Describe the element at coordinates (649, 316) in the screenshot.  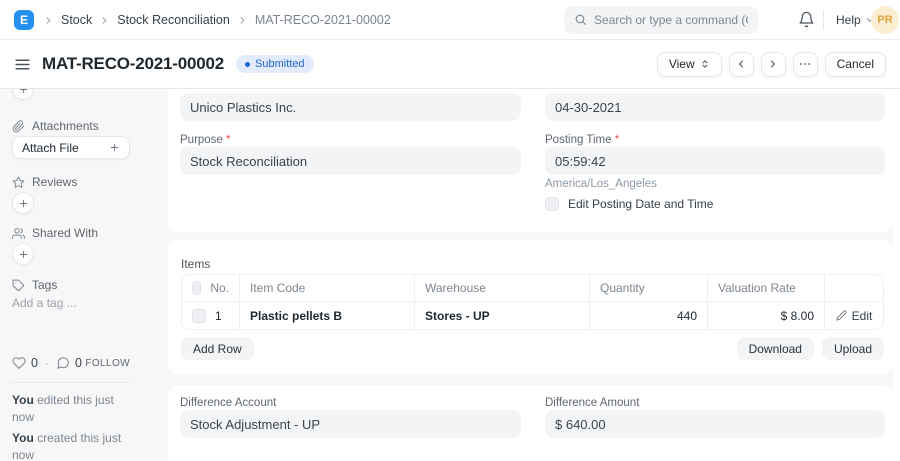
I see `quantity-cell: 440` at that location.